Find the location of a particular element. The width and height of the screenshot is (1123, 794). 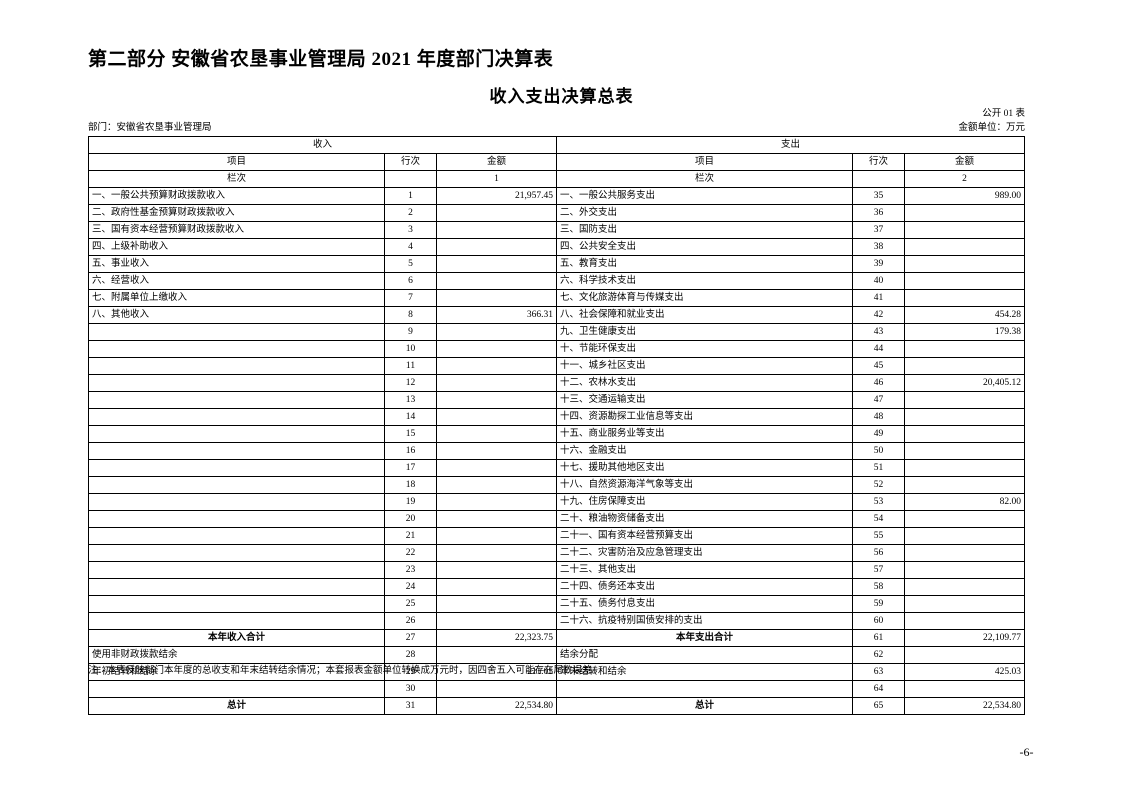

table-row: 20 二十、粮油物资储备支出 54 is located at coordinates (556, 519).